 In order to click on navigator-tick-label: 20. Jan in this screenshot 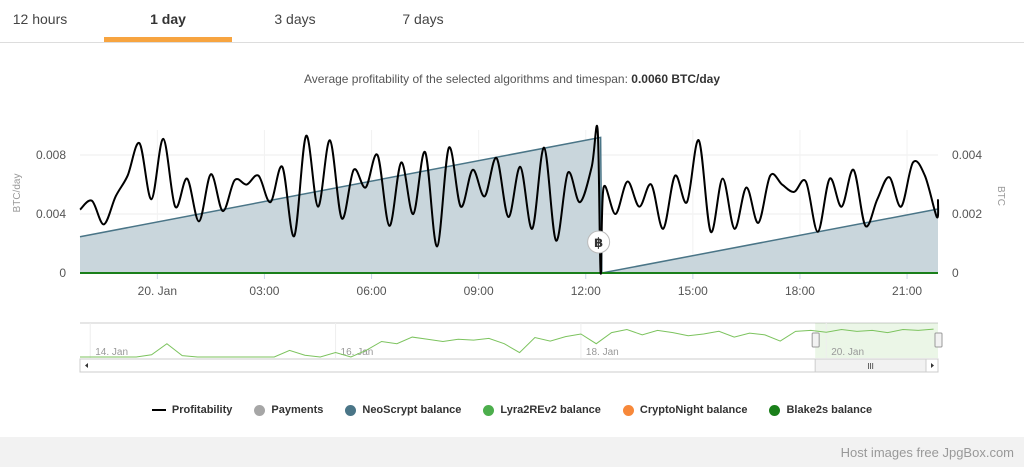, I will do `click(847, 352)`.